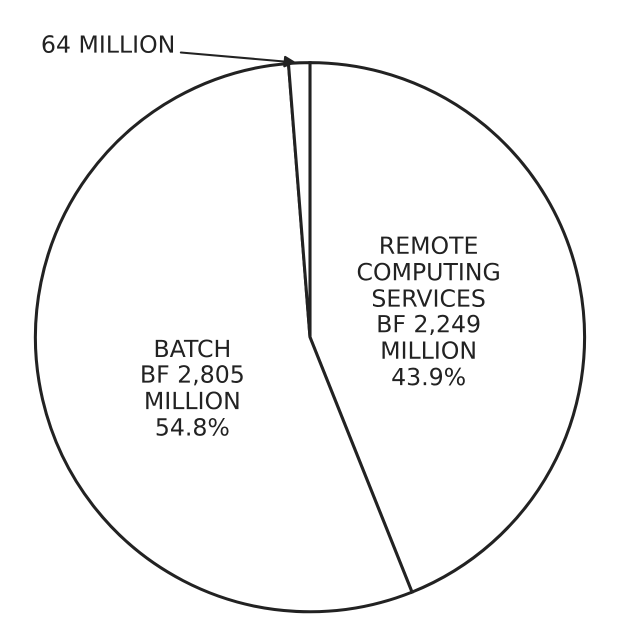 This screenshot has width=620, height=620. What do you see at coordinates (192, 349) in the screenshot?
I see `slice-label: BATCH` at bounding box center [192, 349].